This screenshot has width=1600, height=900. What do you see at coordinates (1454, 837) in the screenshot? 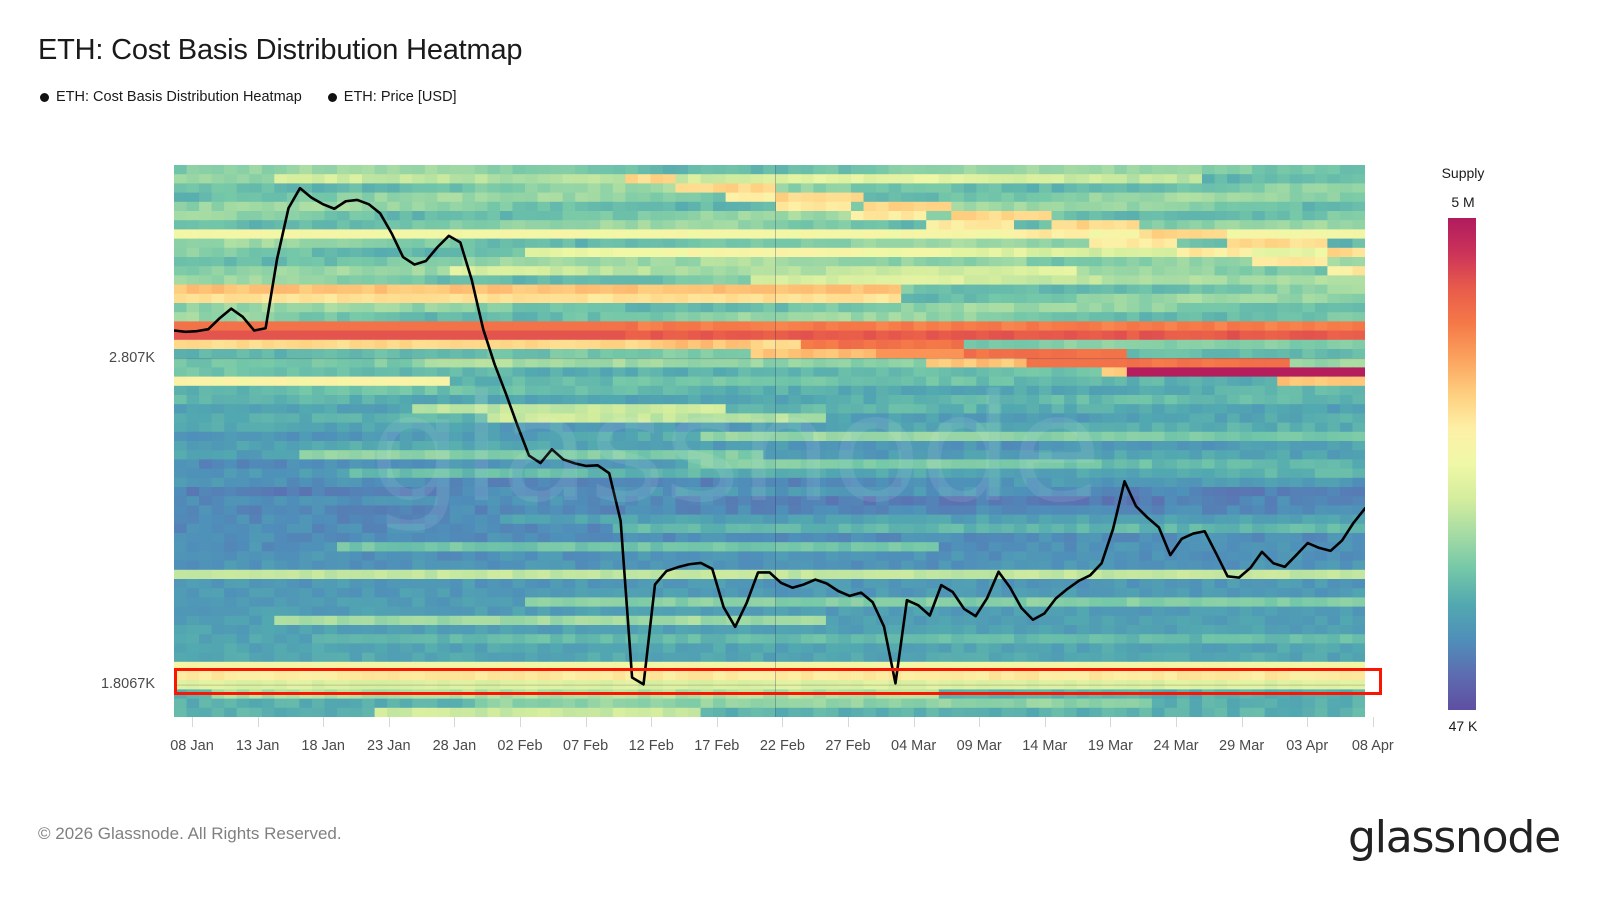
I see `glassnode-logo: glassnode` at bounding box center [1454, 837].